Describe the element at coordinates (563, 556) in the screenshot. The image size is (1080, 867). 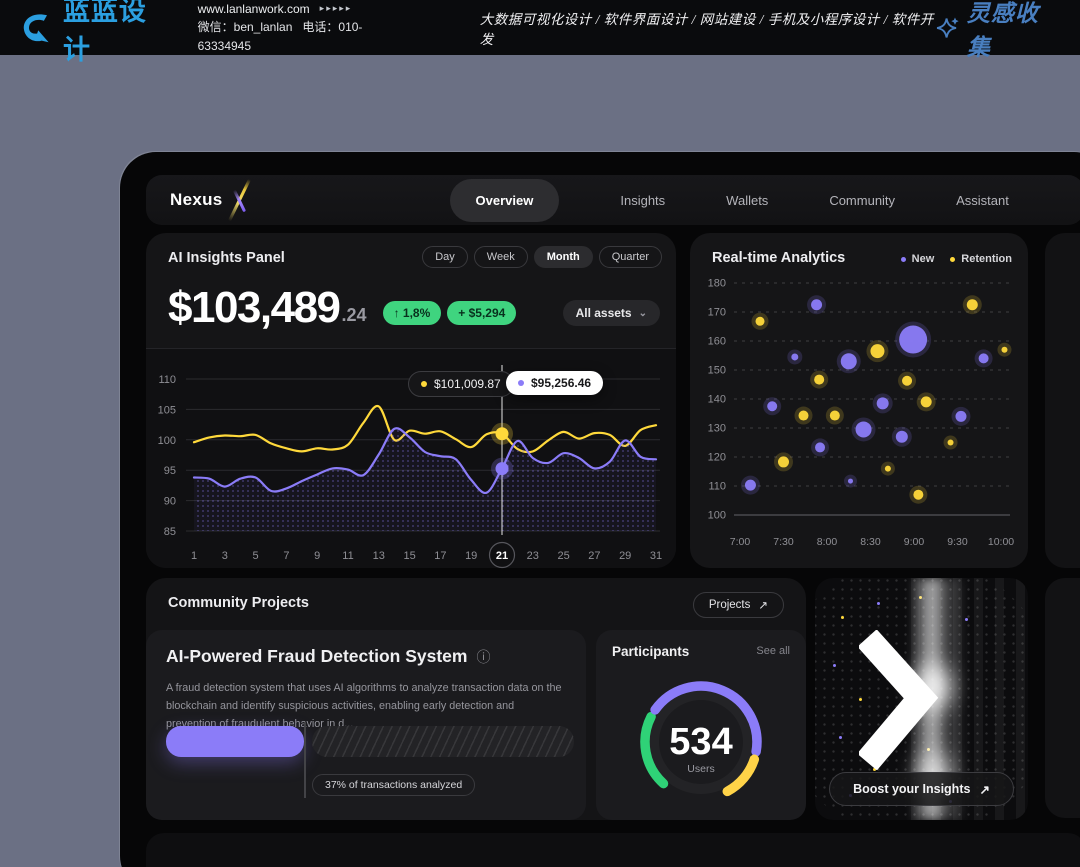
I see `svg-text: 25` at that location.